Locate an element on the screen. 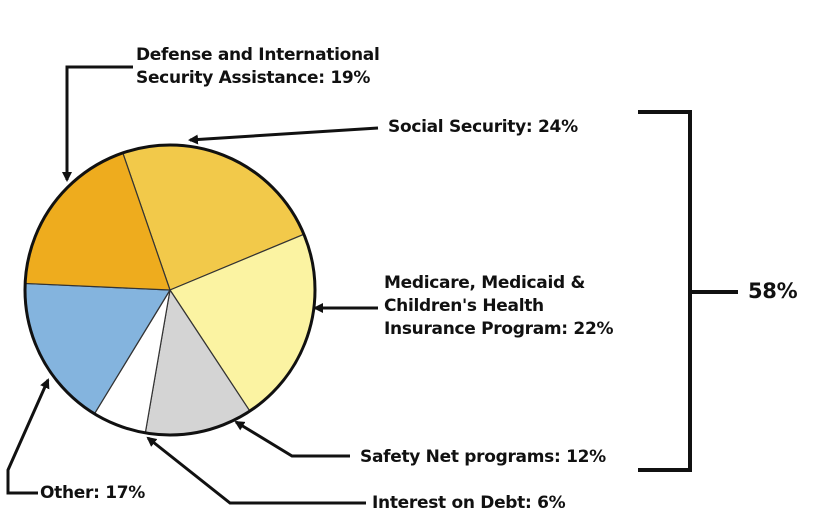 The image size is (818, 530). other-arrow is located at coordinates (28, 436).